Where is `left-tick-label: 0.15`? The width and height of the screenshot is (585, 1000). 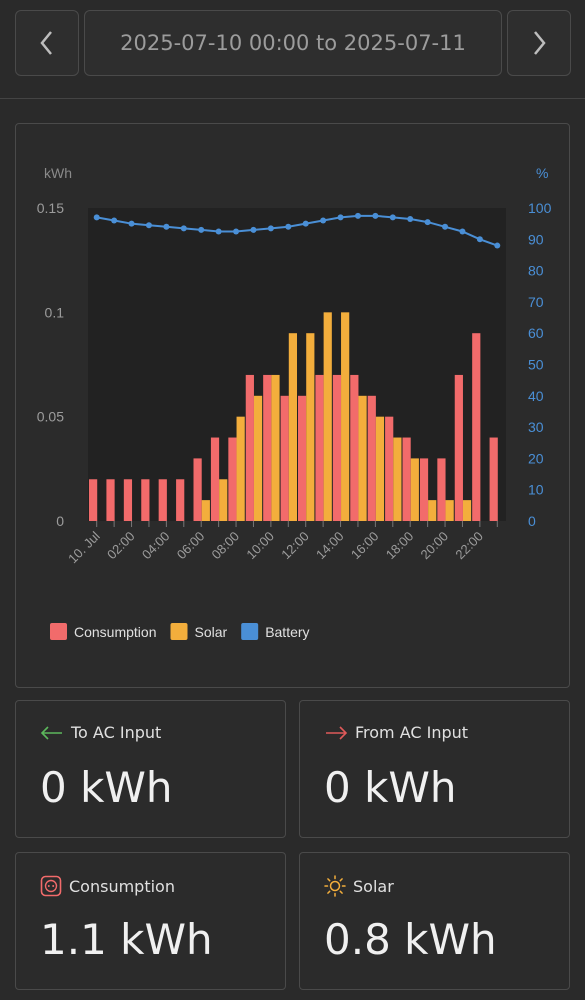
left-tick-label: 0.15 is located at coordinates (50, 208).